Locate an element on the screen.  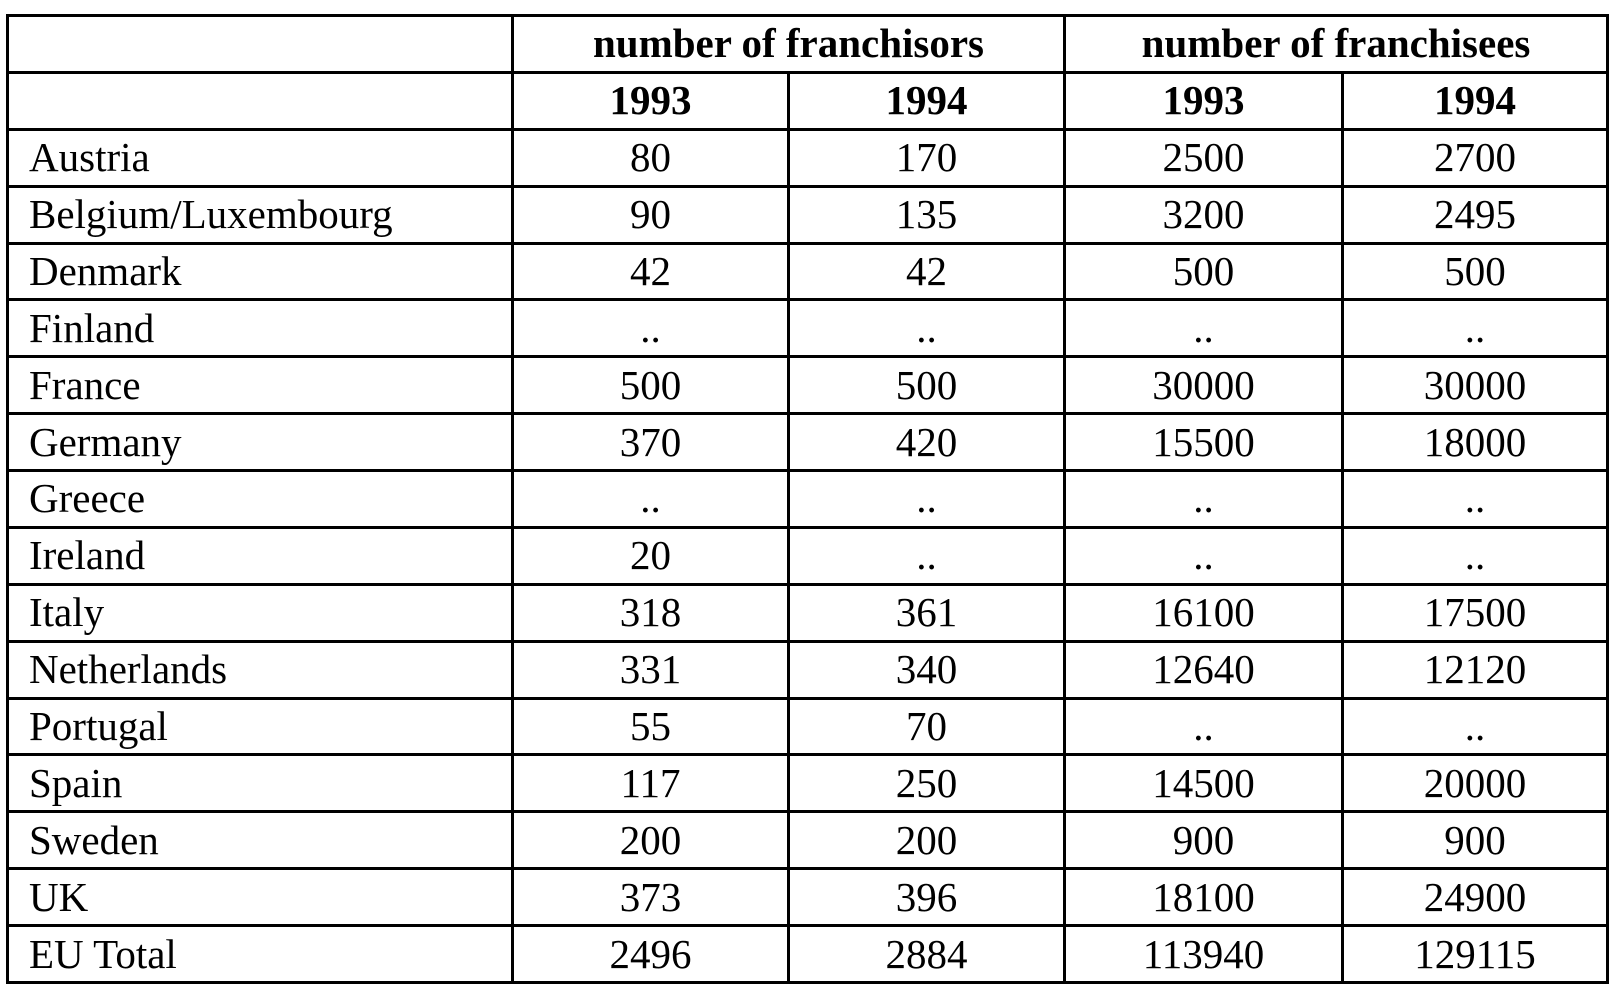
value-cell: 14500 is located at coordinates (1203, 783).